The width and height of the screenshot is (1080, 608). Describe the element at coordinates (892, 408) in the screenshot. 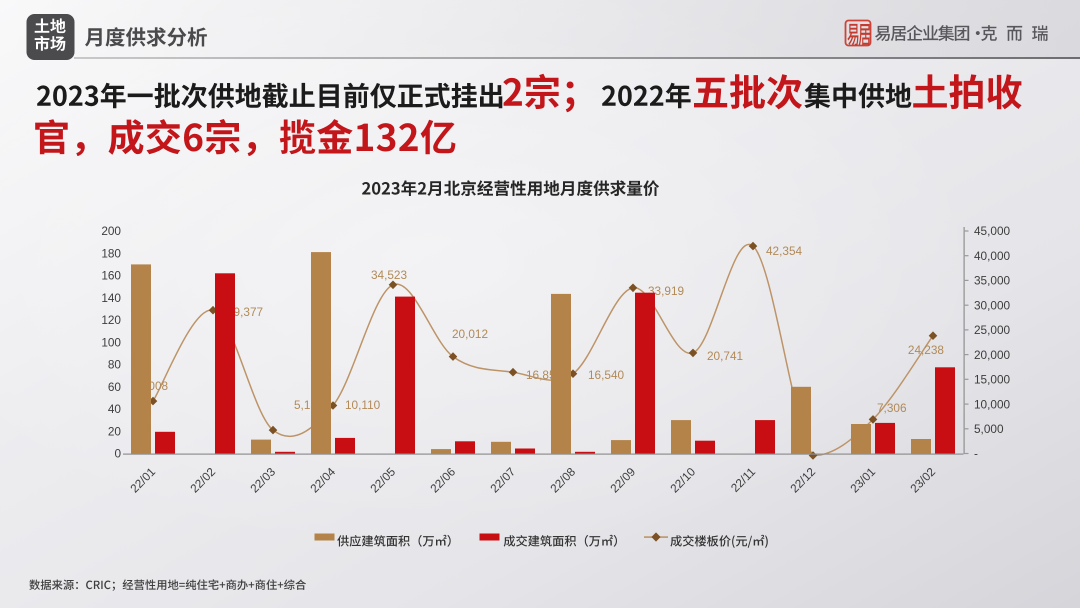

I see `svg-text: 7,306` at that location.